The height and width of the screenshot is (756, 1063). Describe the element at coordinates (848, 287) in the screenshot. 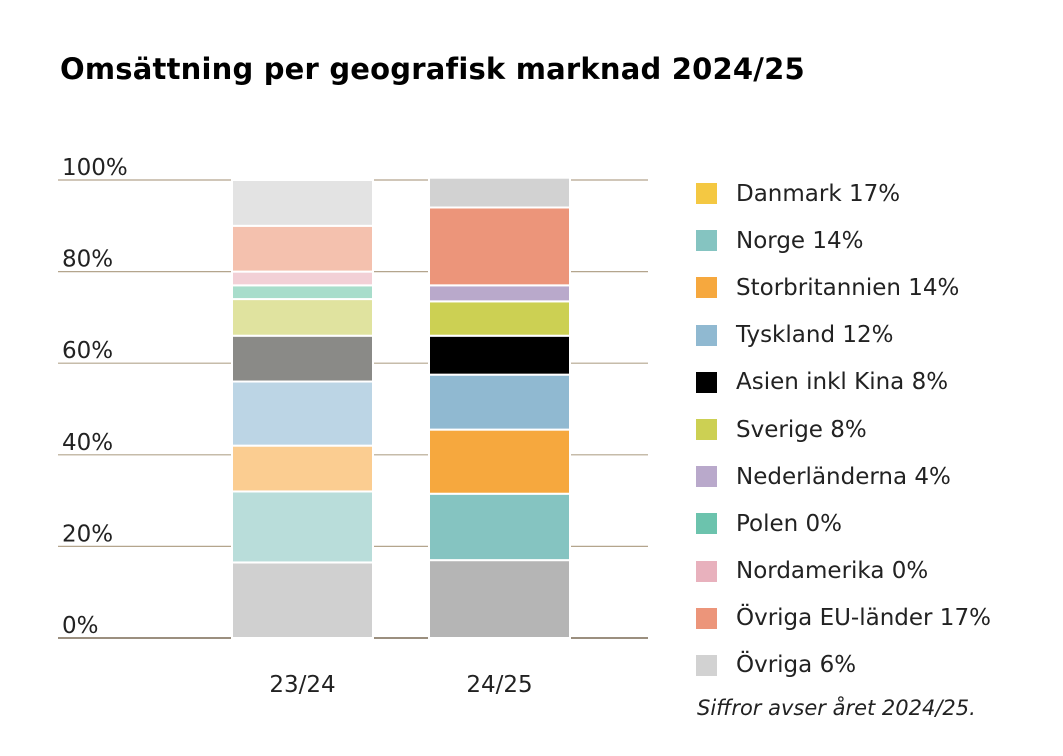

I see `legend-label: Storbritannien 14%` at that location.